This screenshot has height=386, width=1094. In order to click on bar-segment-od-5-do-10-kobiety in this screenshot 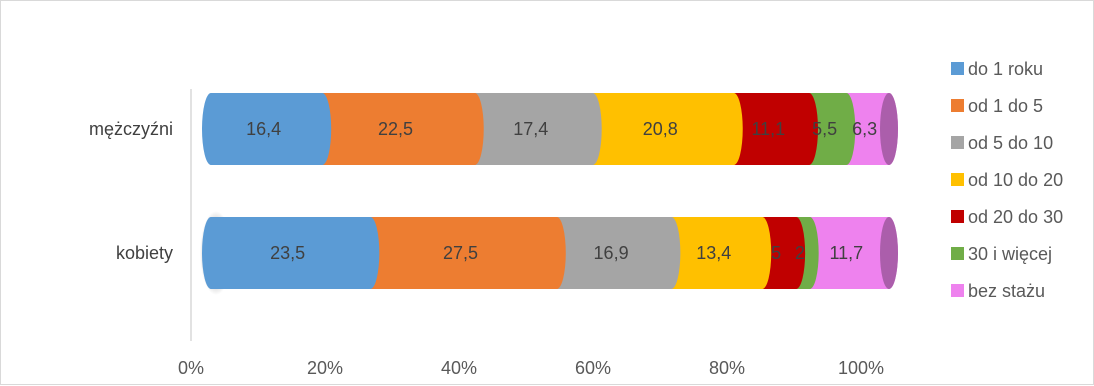, I will do `click(614, 253)`.